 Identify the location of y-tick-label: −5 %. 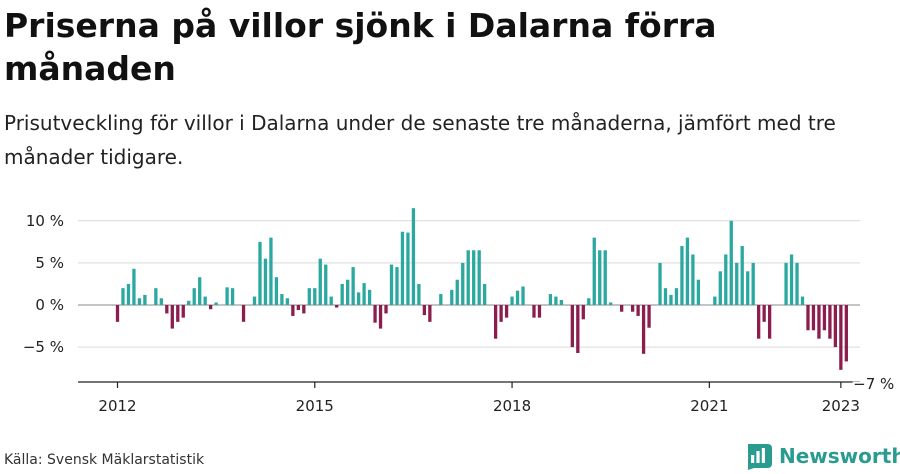
(43, 347).